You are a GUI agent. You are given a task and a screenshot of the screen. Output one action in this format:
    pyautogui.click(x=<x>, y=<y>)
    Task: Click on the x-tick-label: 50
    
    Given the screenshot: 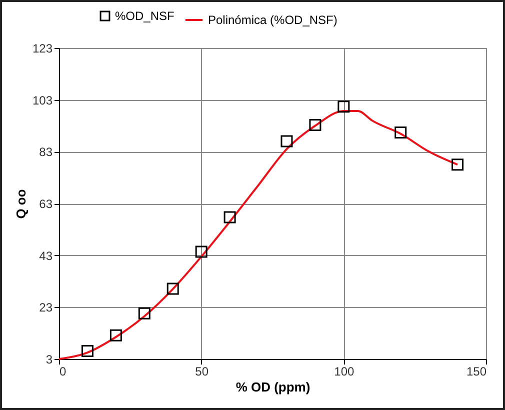 What is the action you would take?
    pyautogui.click(x=202, y=371)
    